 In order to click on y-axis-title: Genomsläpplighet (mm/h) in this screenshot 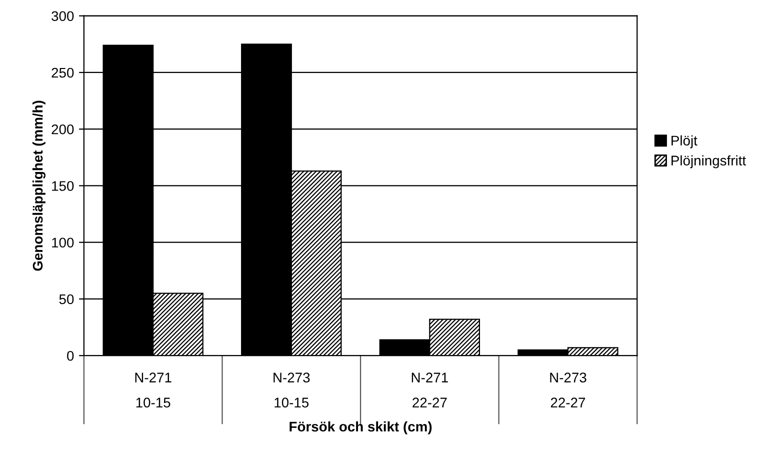, I will do `click(39, 185)`.